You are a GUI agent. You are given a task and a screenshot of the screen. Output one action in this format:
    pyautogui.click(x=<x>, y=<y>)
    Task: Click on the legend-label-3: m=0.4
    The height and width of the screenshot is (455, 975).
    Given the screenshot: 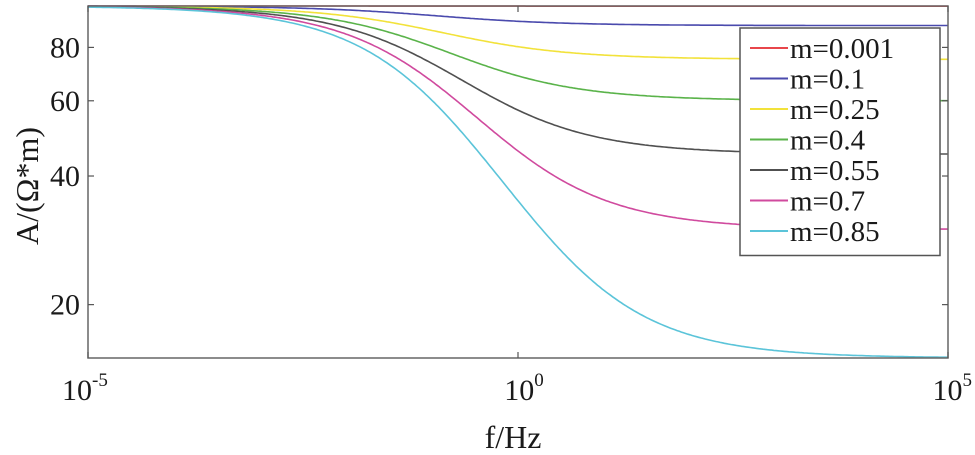 What is the action you would take?
    pyautogui.click(x=828, y=141)
    